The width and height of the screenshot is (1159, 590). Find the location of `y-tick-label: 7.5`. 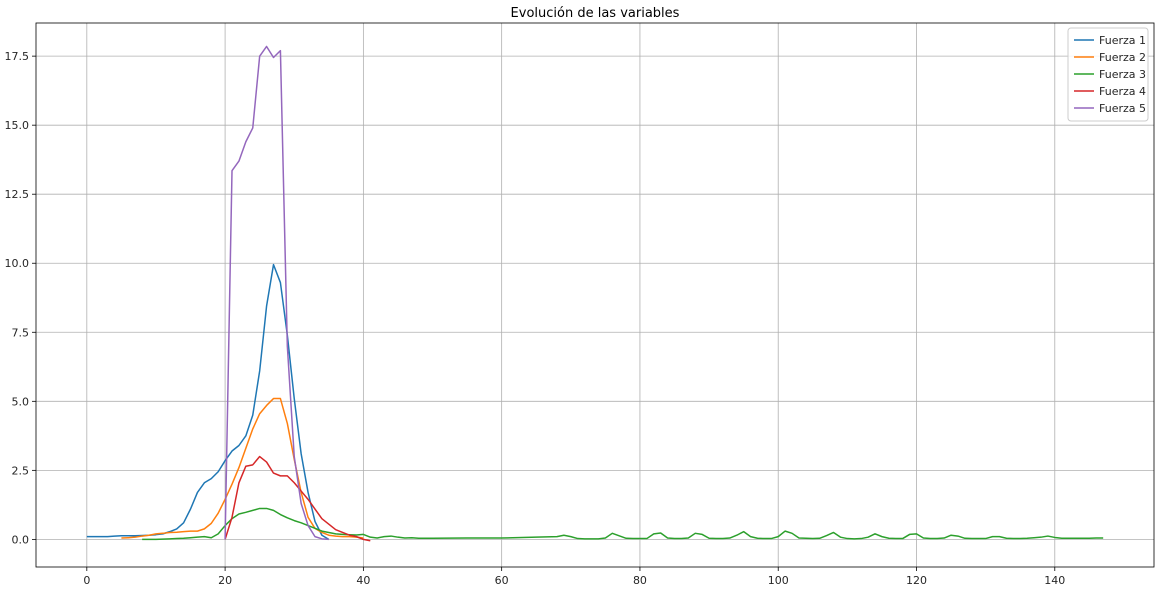

y-tick-label: 7.5 is located at coordinates (21, 332).